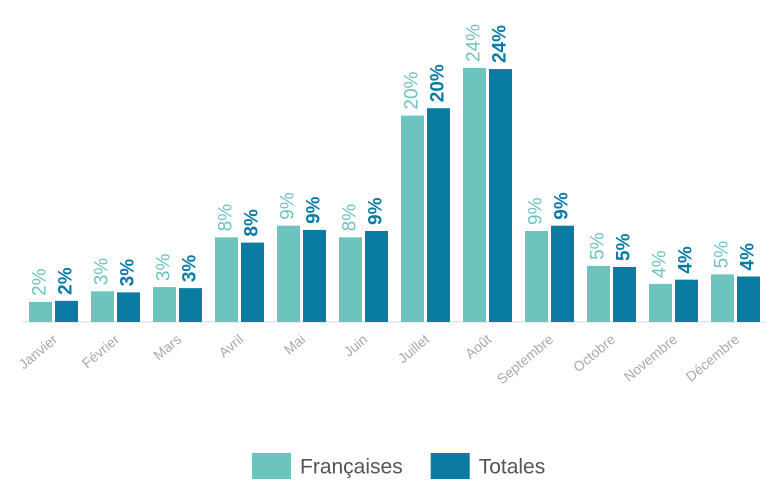  I want to click on x-tick-label: Juin, so click(355, 345).